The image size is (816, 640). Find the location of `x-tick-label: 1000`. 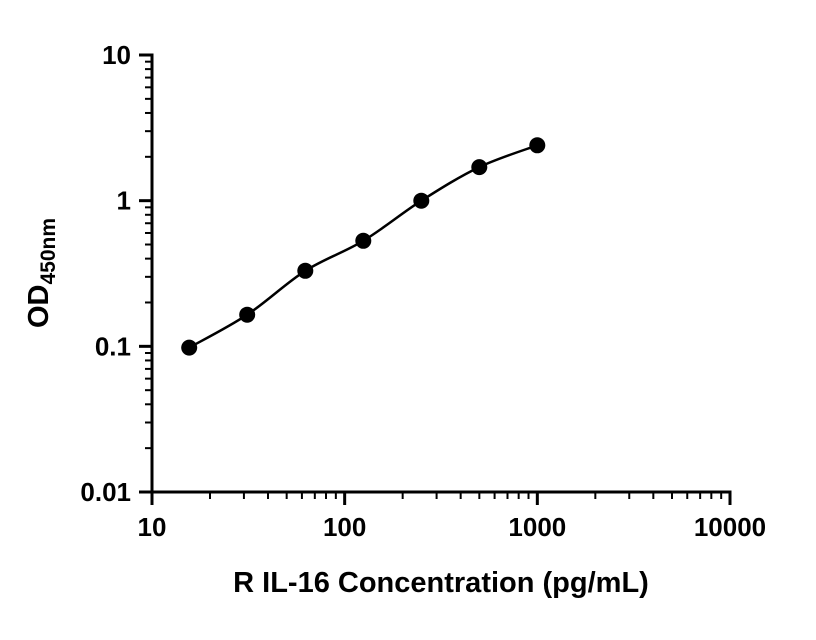

x-tick-label: 1000 is located at coordinates (537, 527).